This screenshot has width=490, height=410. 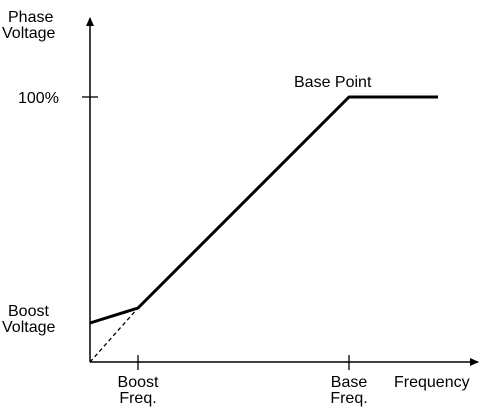 I want to click on boost-freq-label-line2: Freq., so click(x=137, y=398).